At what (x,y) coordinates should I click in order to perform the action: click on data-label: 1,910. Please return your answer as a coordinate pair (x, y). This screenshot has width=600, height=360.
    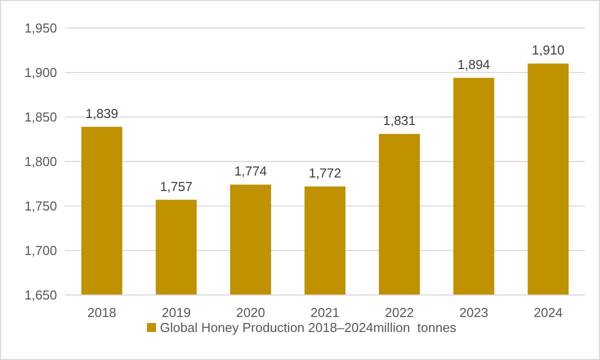
    Looking at the image, I should click on (548, 50).